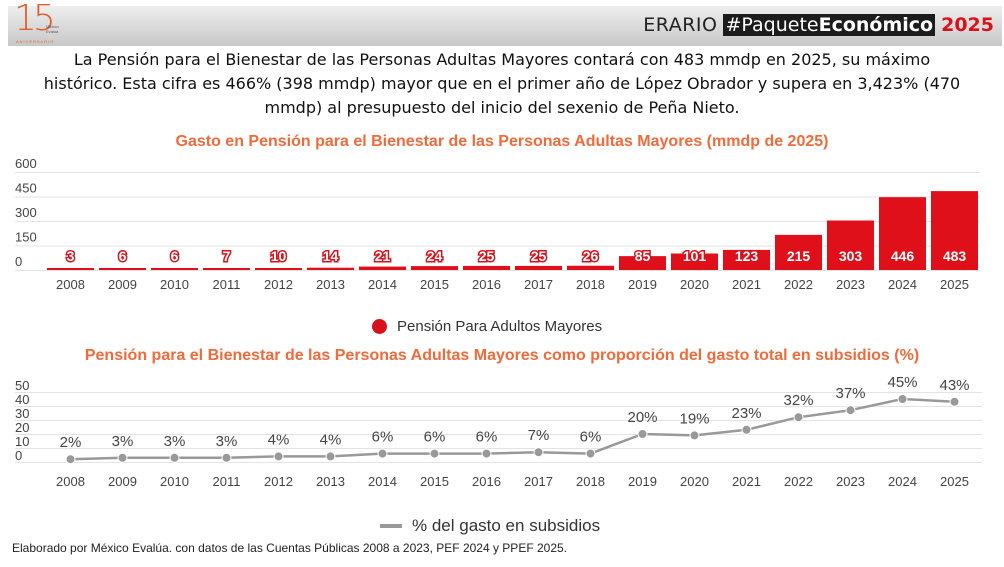 The image size is (1004, 567). Describe the element at coordinates (642, 417) in the screenshot. I see `line-value-label: 20%` at that location.